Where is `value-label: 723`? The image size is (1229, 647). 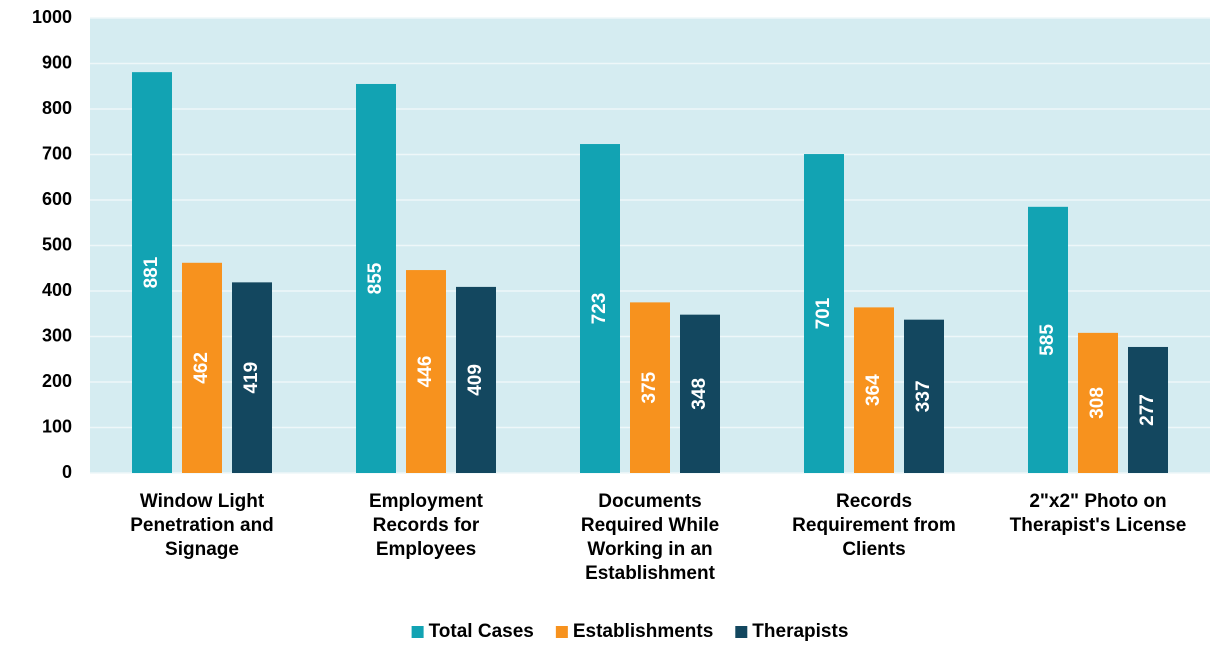 value-label: 723 is located at coordinates (599, 309).